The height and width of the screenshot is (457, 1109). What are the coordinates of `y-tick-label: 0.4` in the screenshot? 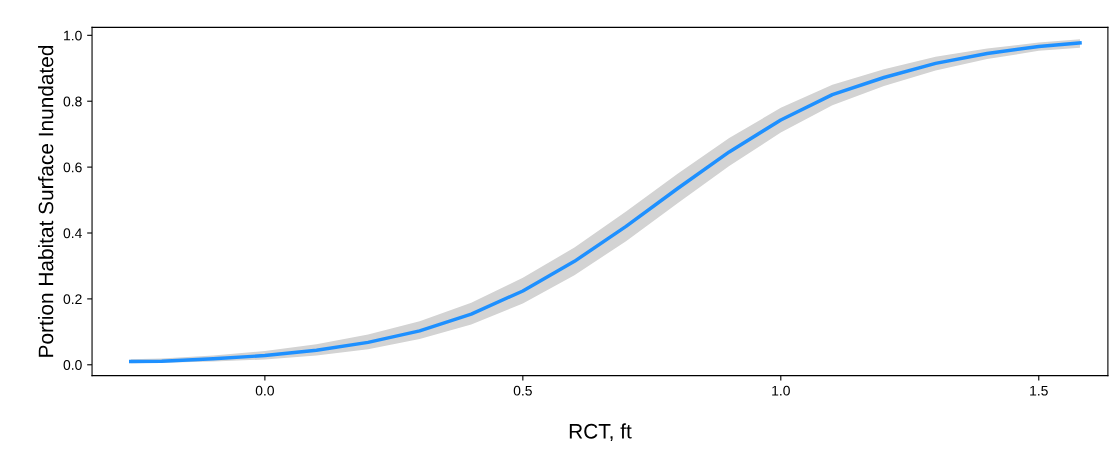 It's located at (72, 233).